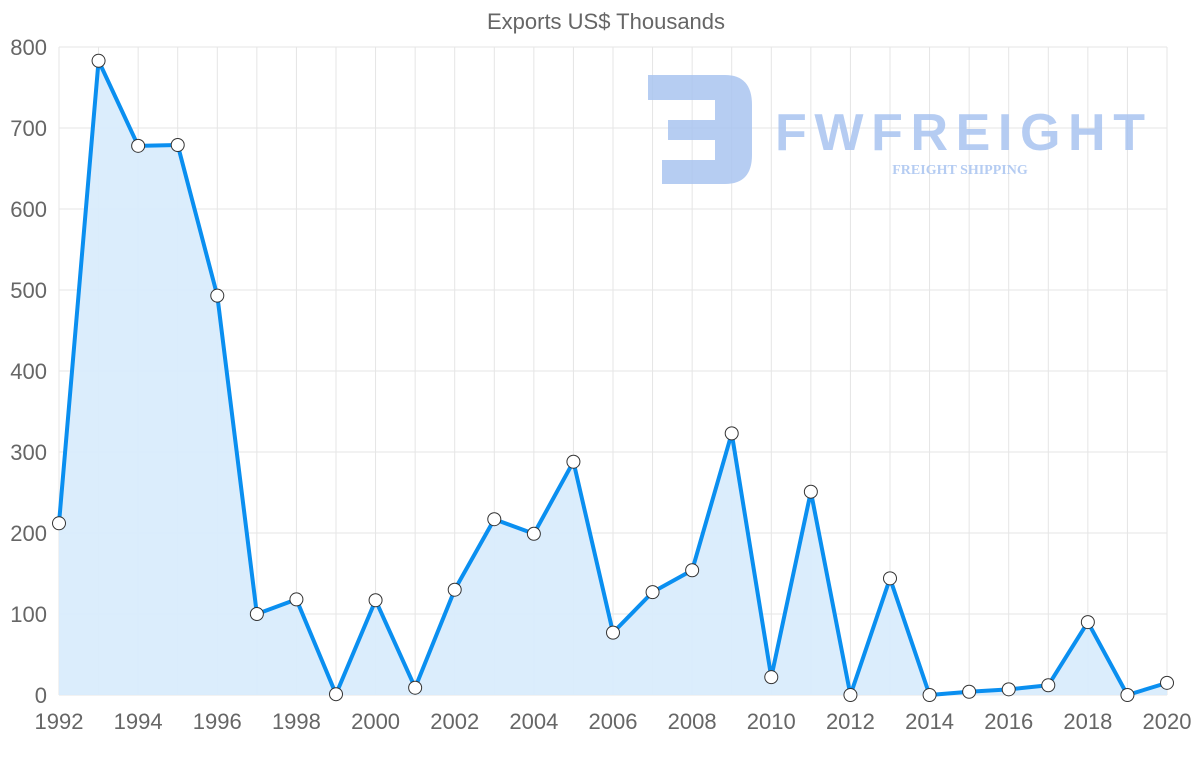  I want to click on x-tick-label: 1998, so click(296, 721).